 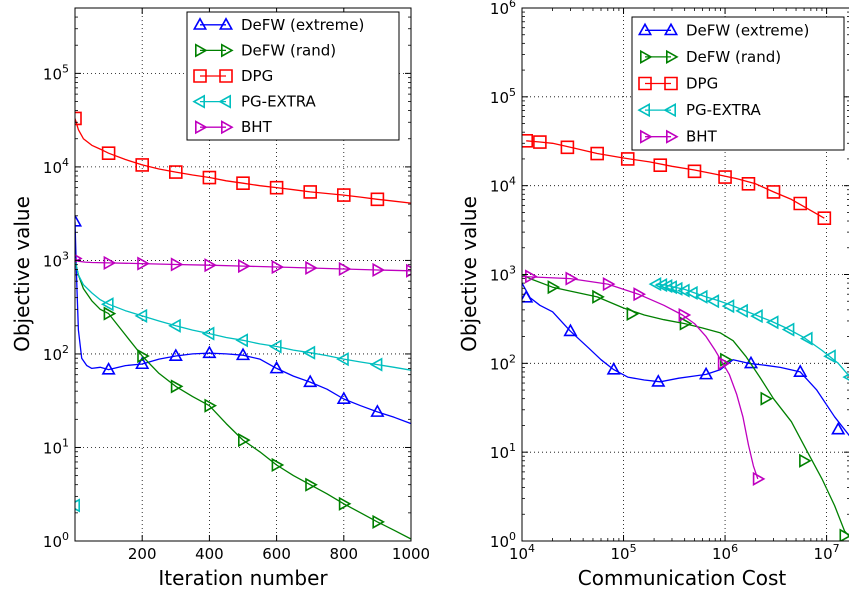 What do you see at coordinates (343, 554) in the screenshot?
I see `left-x-tick-label: 800` at bounding box center [343, 554].